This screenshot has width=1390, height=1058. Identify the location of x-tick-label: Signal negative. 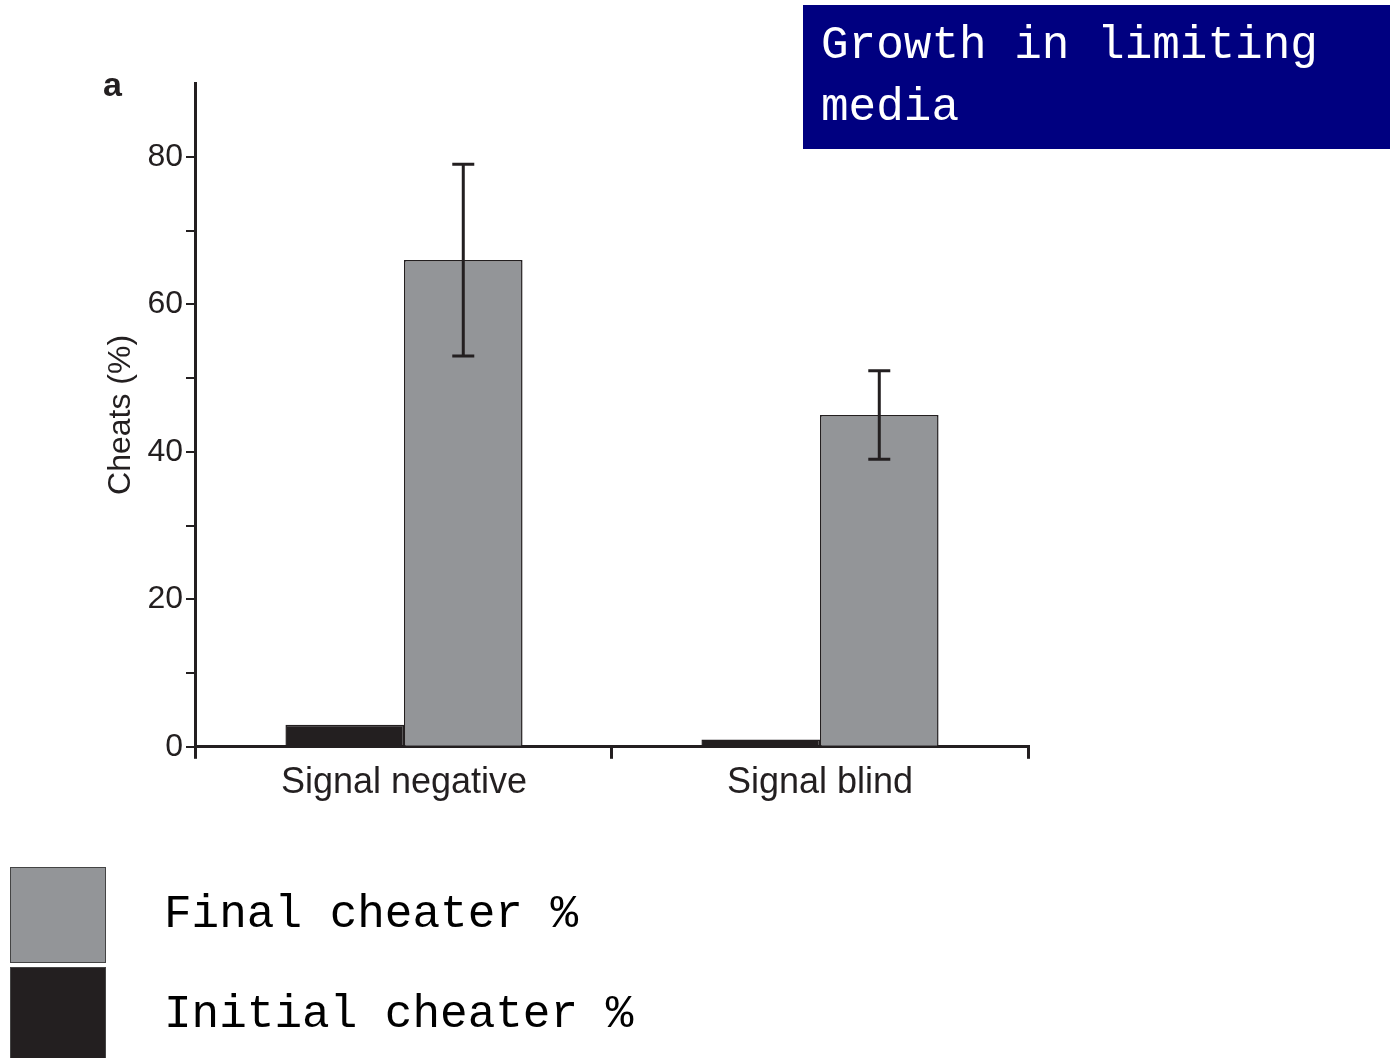
(404, 781).